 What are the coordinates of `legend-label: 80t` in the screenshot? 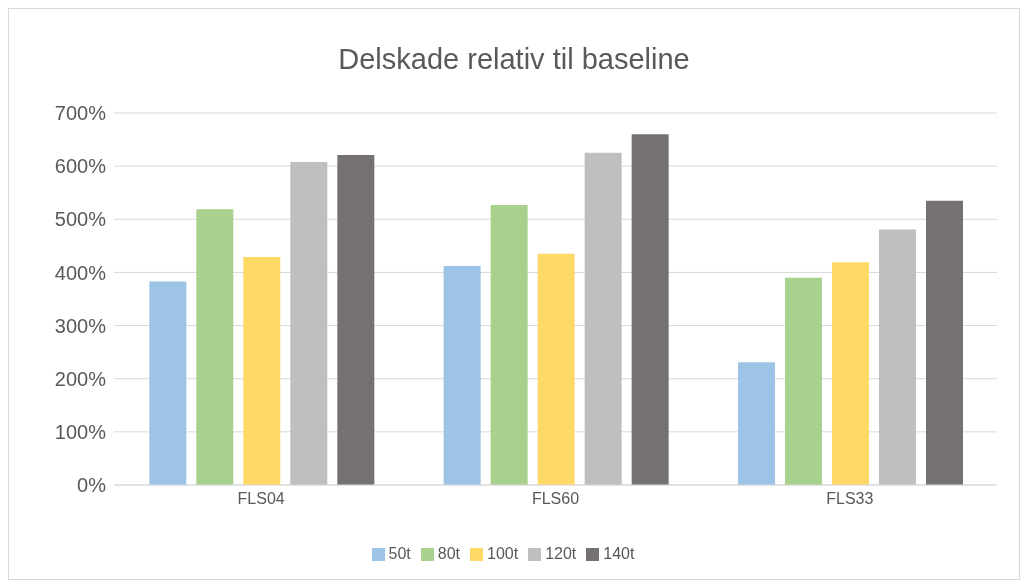 It's located at (449, 553).